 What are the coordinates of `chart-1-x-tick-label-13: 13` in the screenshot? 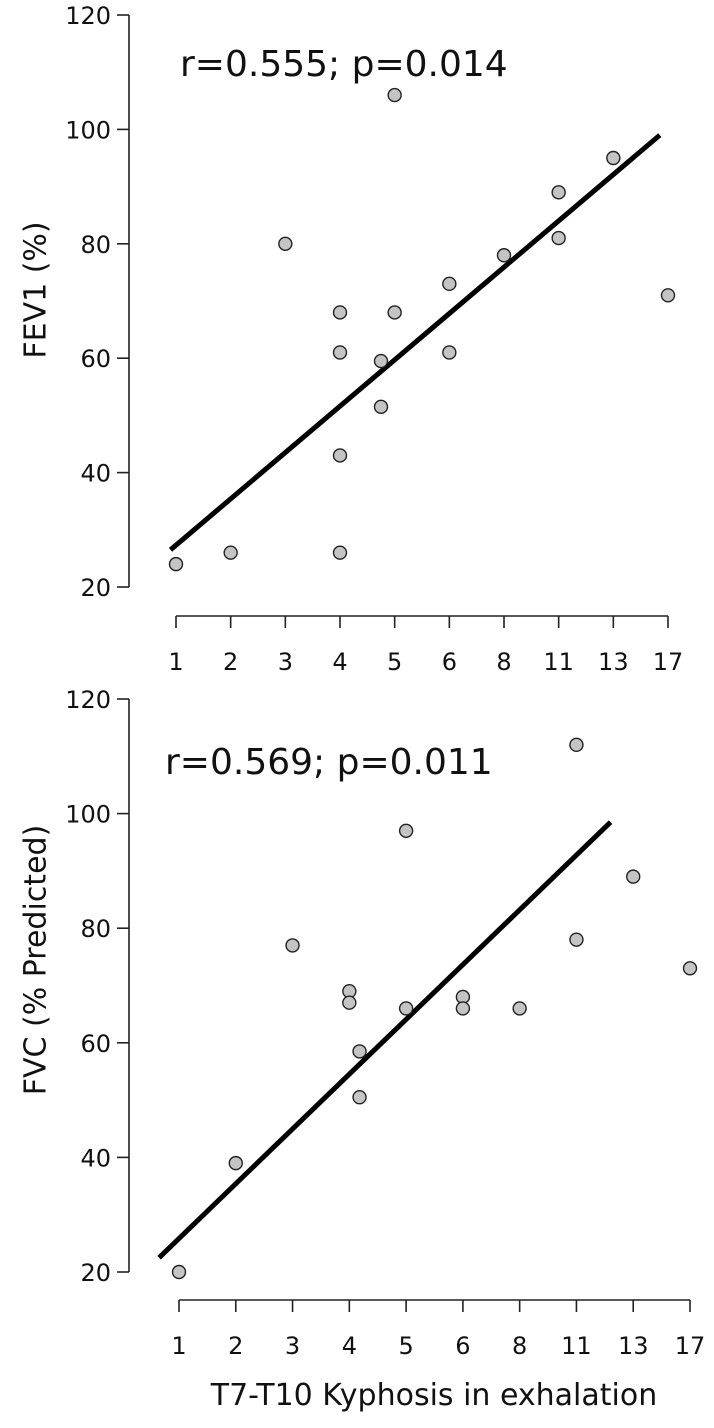 It's located at (633, 1346).